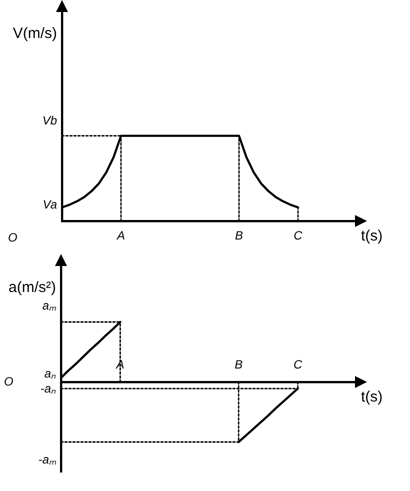 The image size is (410, 491). What do you see at coordinates (32, 287) in the screenshot?
I see `y-axis-title: a(m/s²)` at bounding box center [32, 287].